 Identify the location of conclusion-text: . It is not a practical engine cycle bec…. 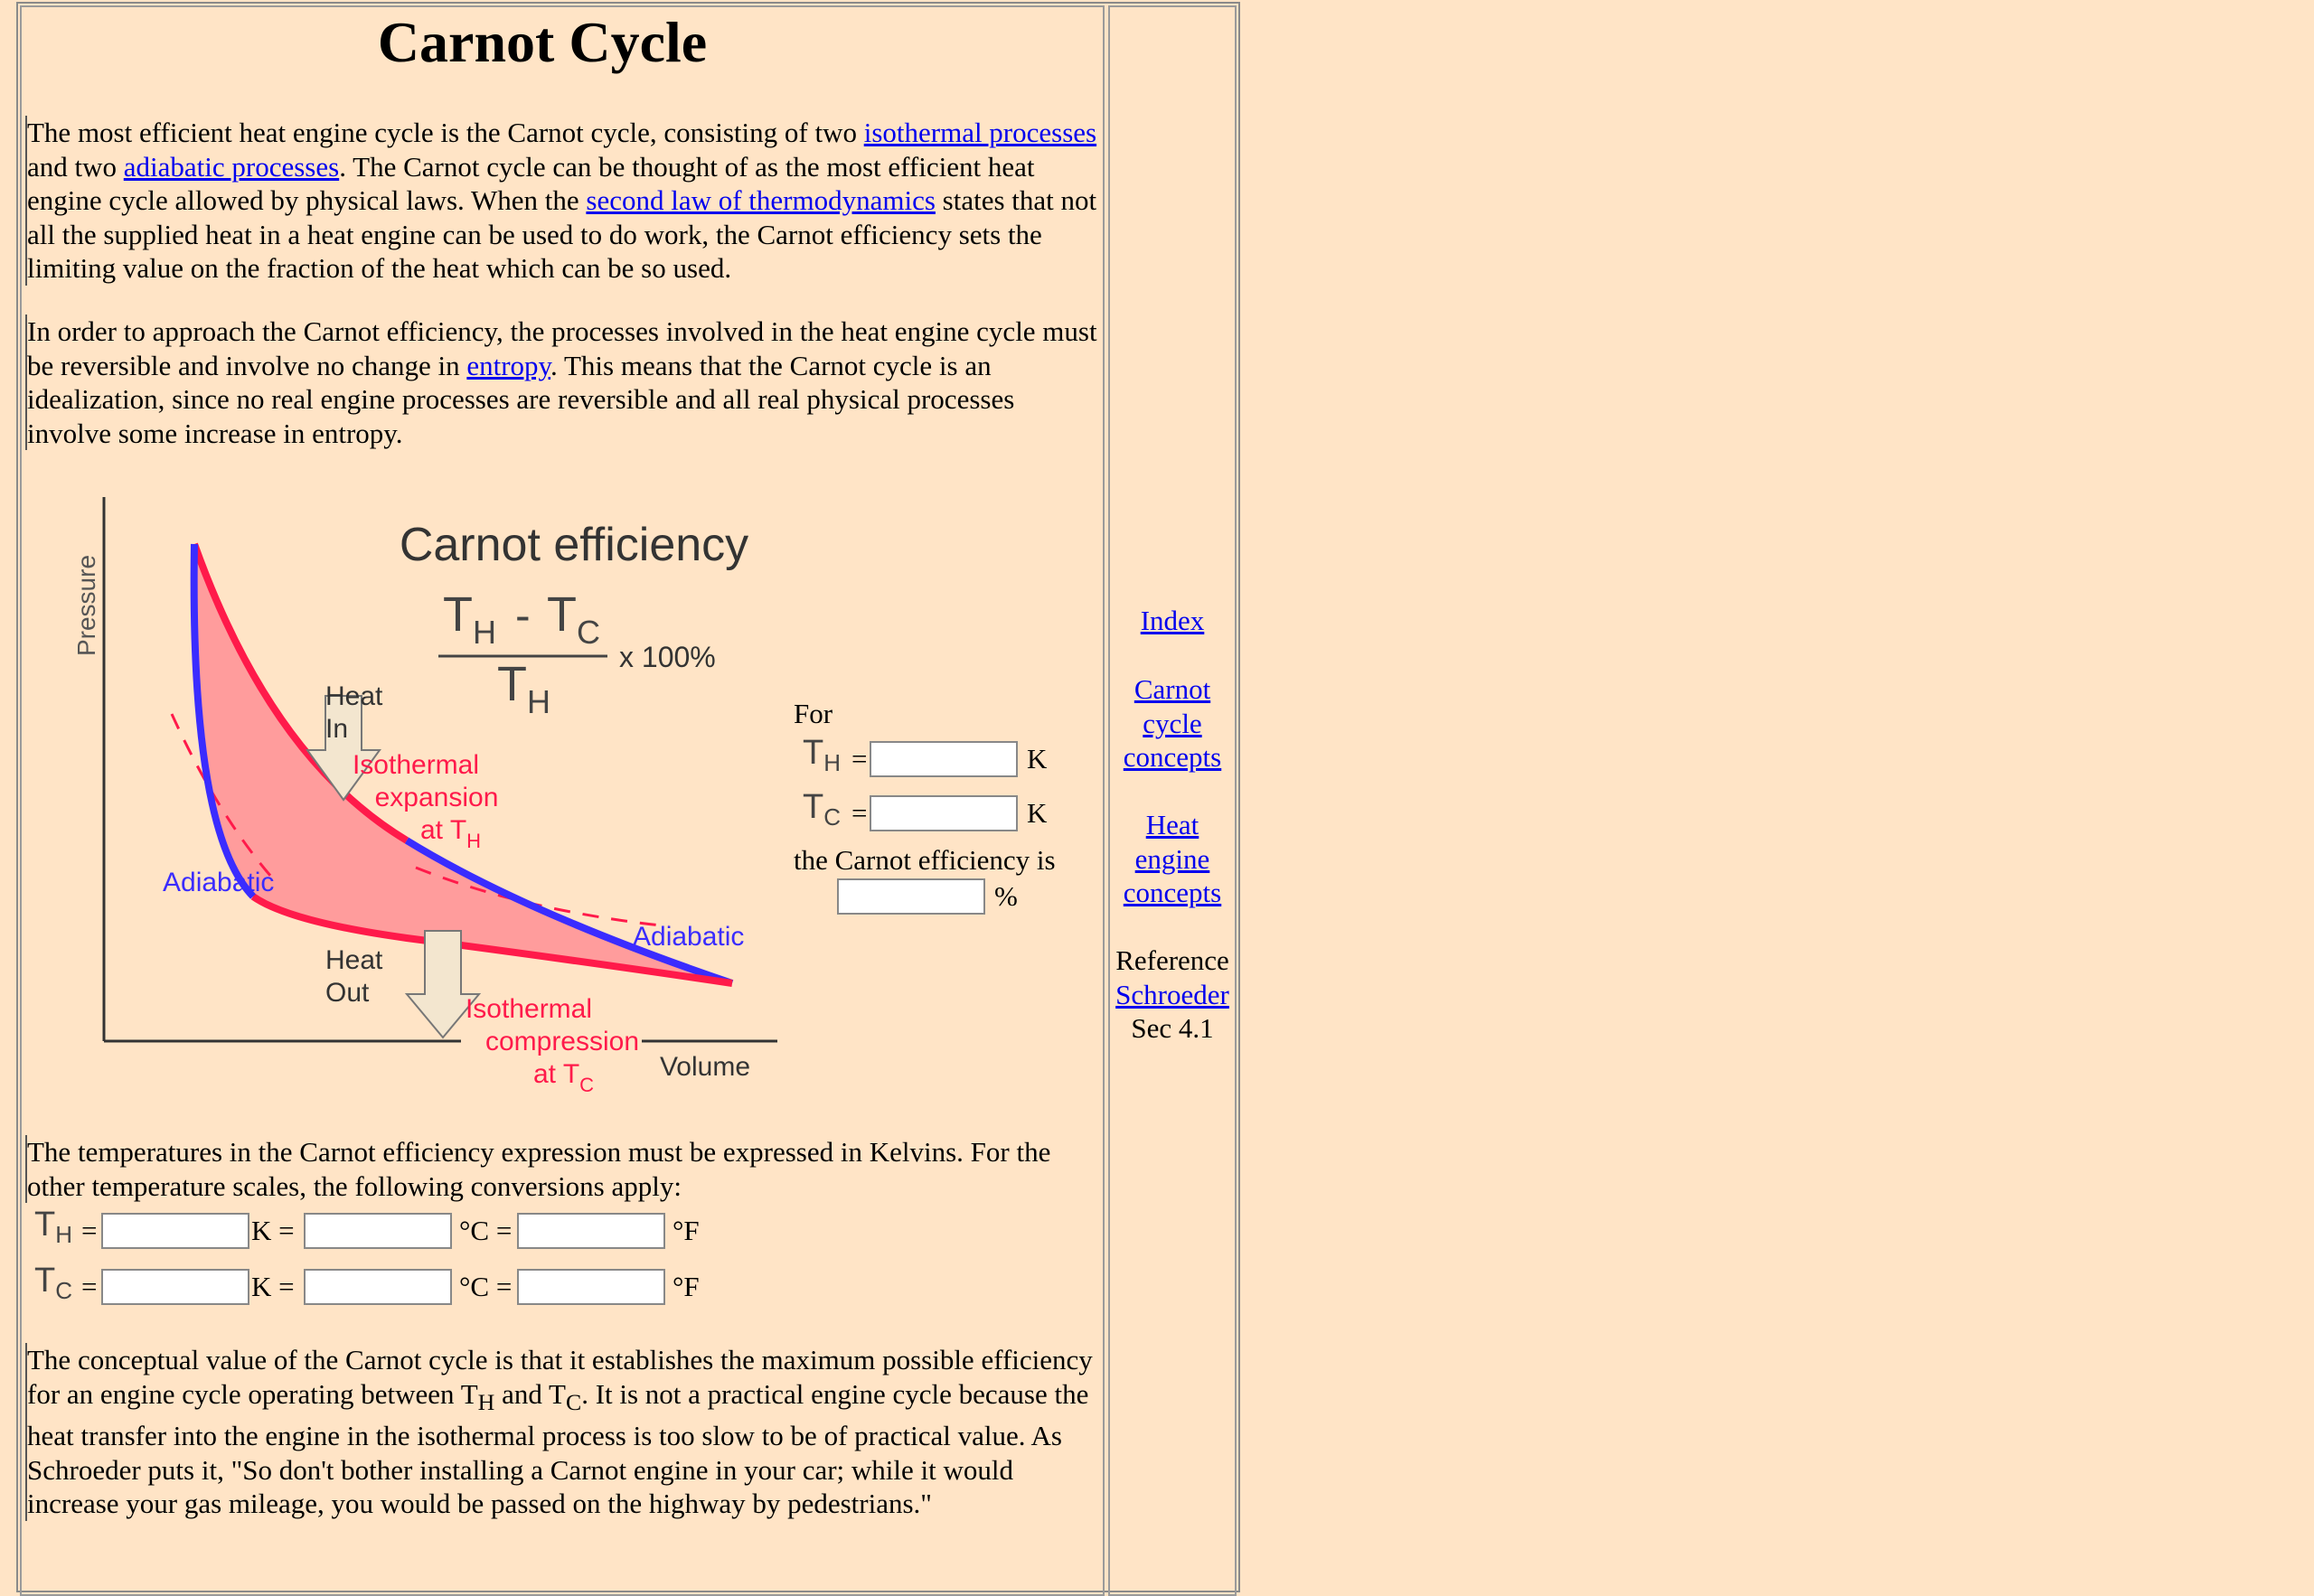
(558, 1448).